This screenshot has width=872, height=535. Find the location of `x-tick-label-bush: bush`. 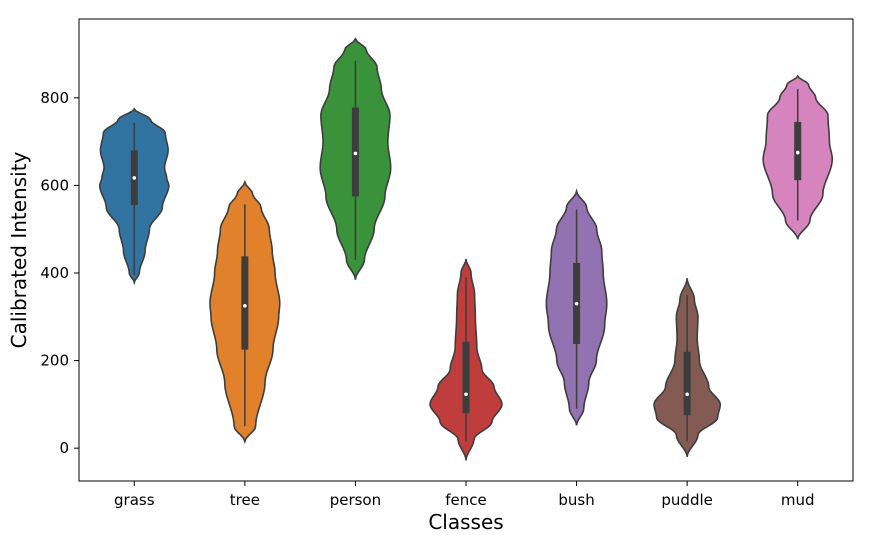

x-tick-label-bush: bush is located at coordinates (576, 500).